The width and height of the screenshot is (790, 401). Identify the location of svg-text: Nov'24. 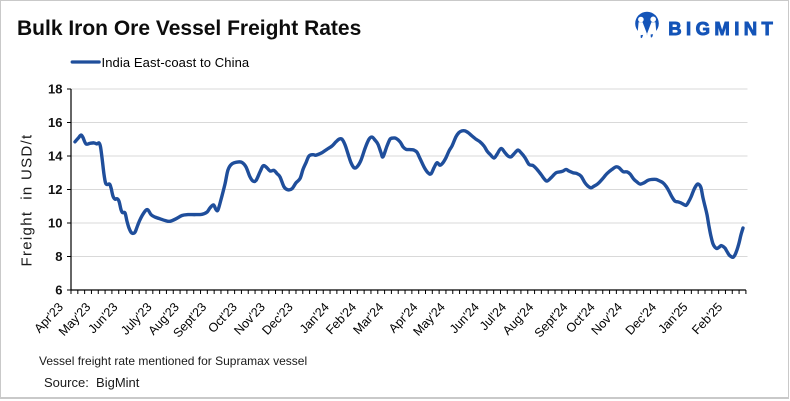
(607, 319).